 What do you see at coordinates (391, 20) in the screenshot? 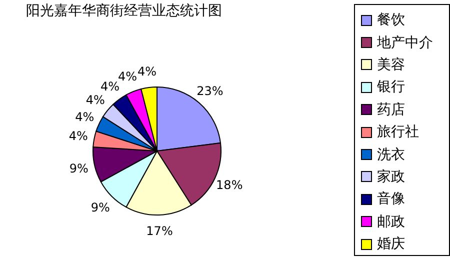
I see `legend-label: 餐饮` at bounding box center [391, 20].